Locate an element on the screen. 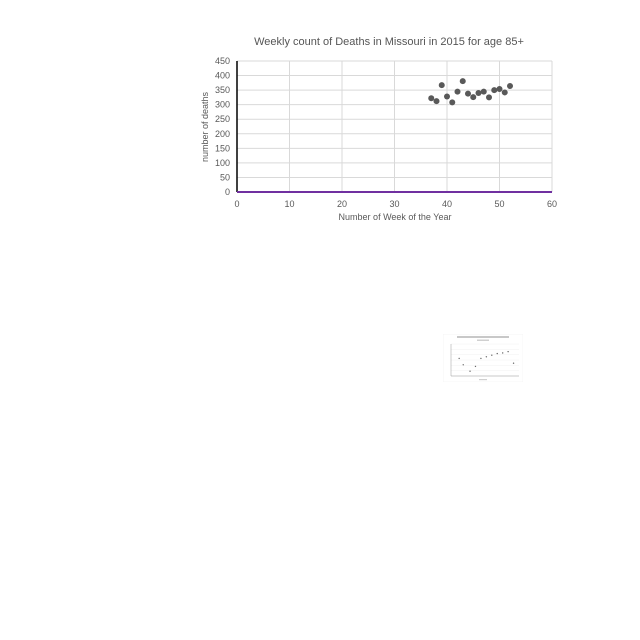 This screenshot has height=640, width=640. y-tick-label: 150 is located at coordinates (222, 148).